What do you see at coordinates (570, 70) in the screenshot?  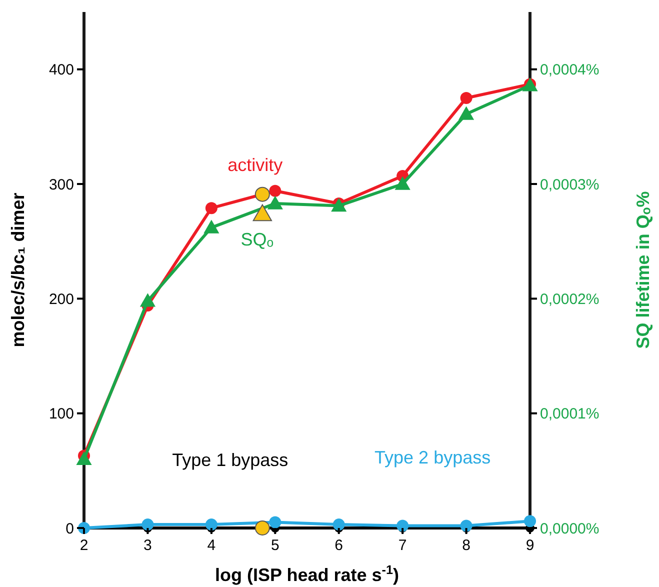 I see `y2-tick-label: 0,0004%` at bounding box center [570, 70].